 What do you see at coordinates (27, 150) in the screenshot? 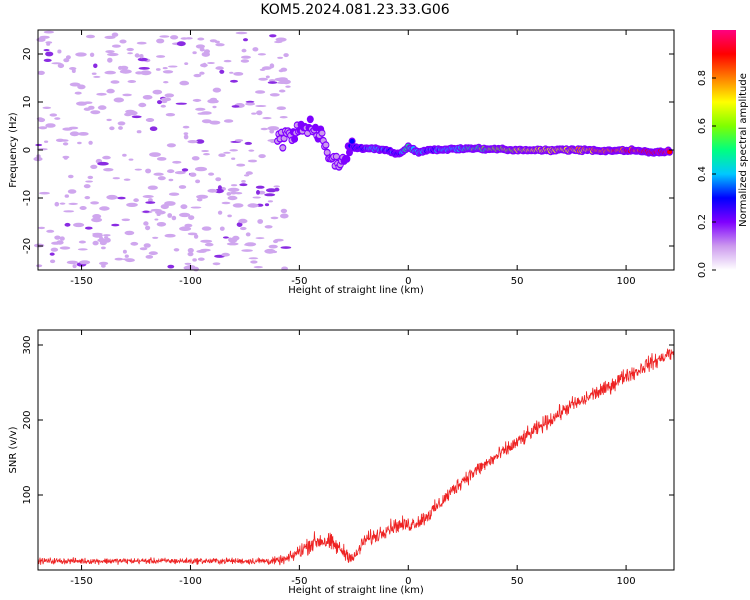
I see `y-tick-label: 0` at bounding box center [27, 150].